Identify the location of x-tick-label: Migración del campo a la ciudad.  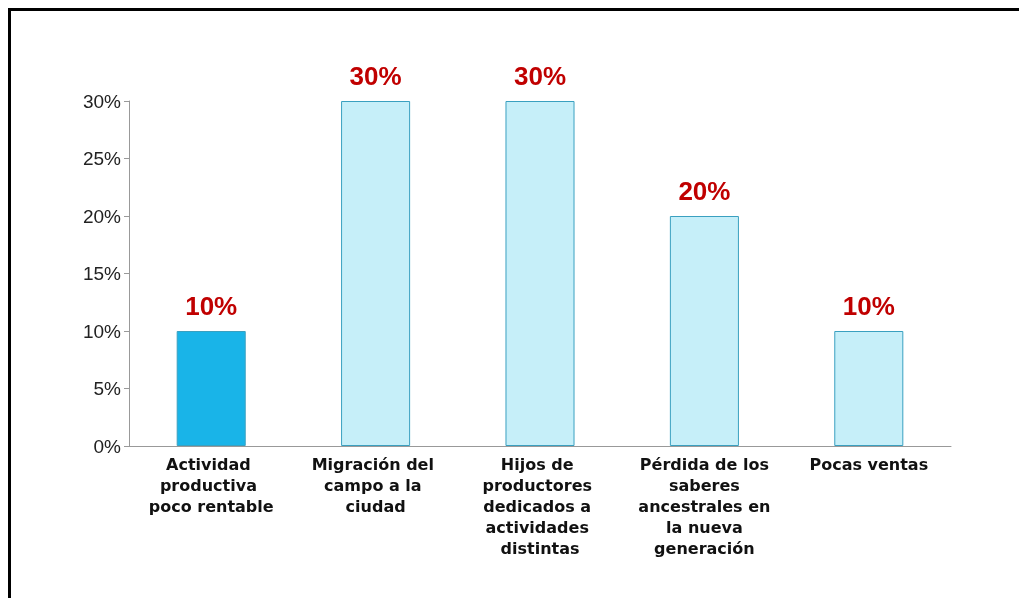
(375, 485).